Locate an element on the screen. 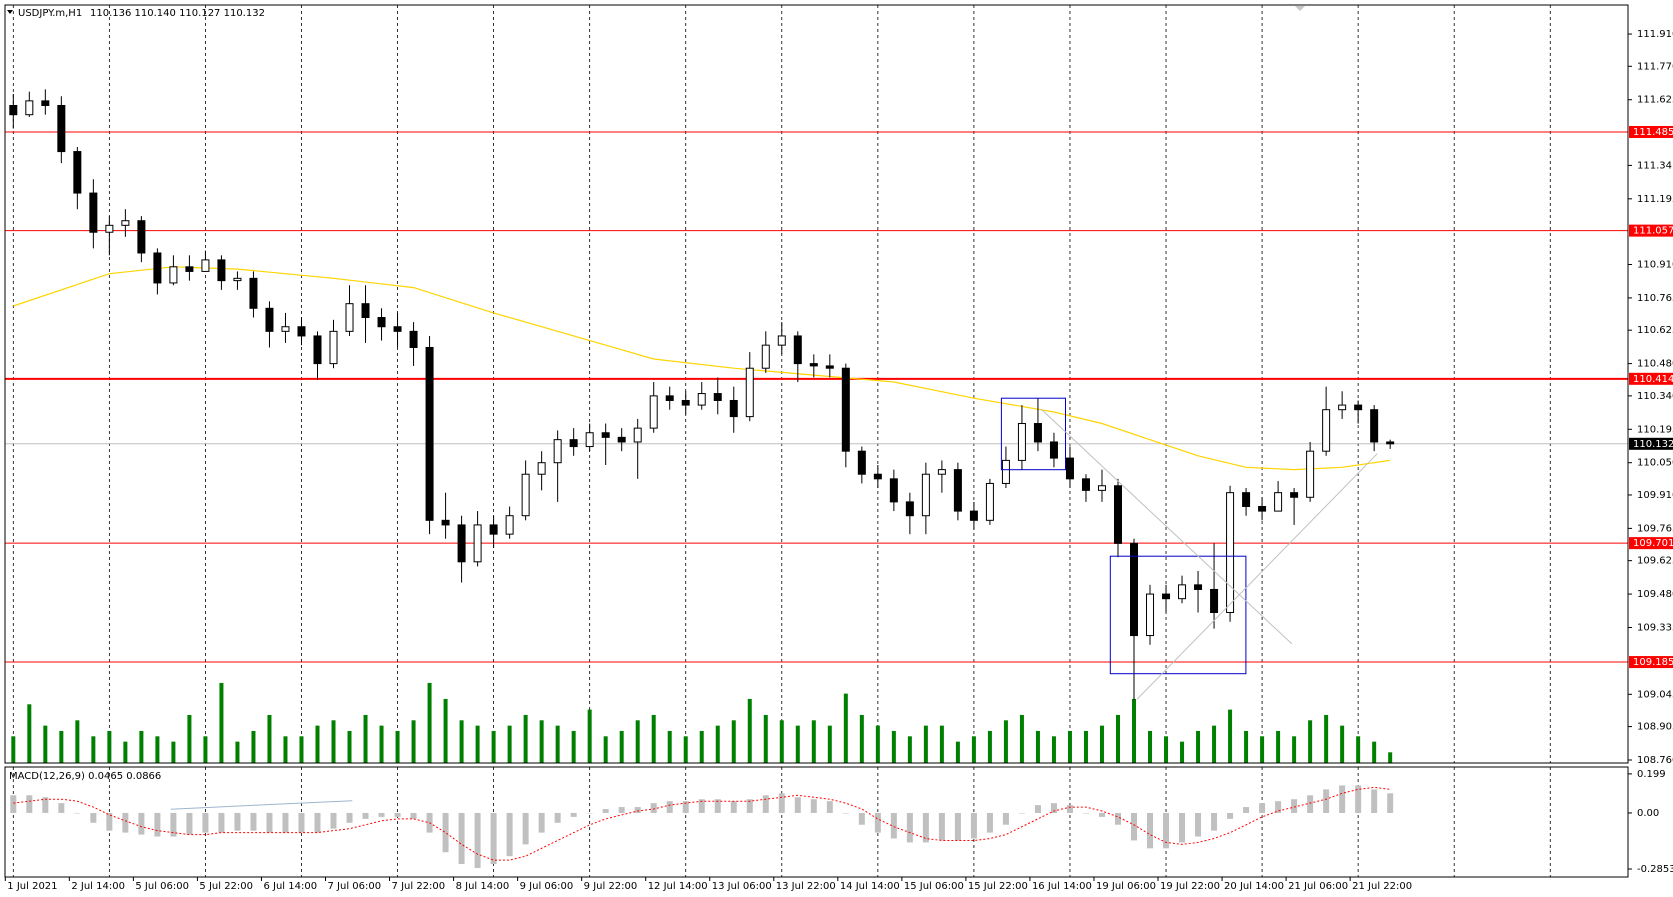 The height and width of the screenshot is (897, 1673). macd-signal-line is located at coordinates (702, 823).